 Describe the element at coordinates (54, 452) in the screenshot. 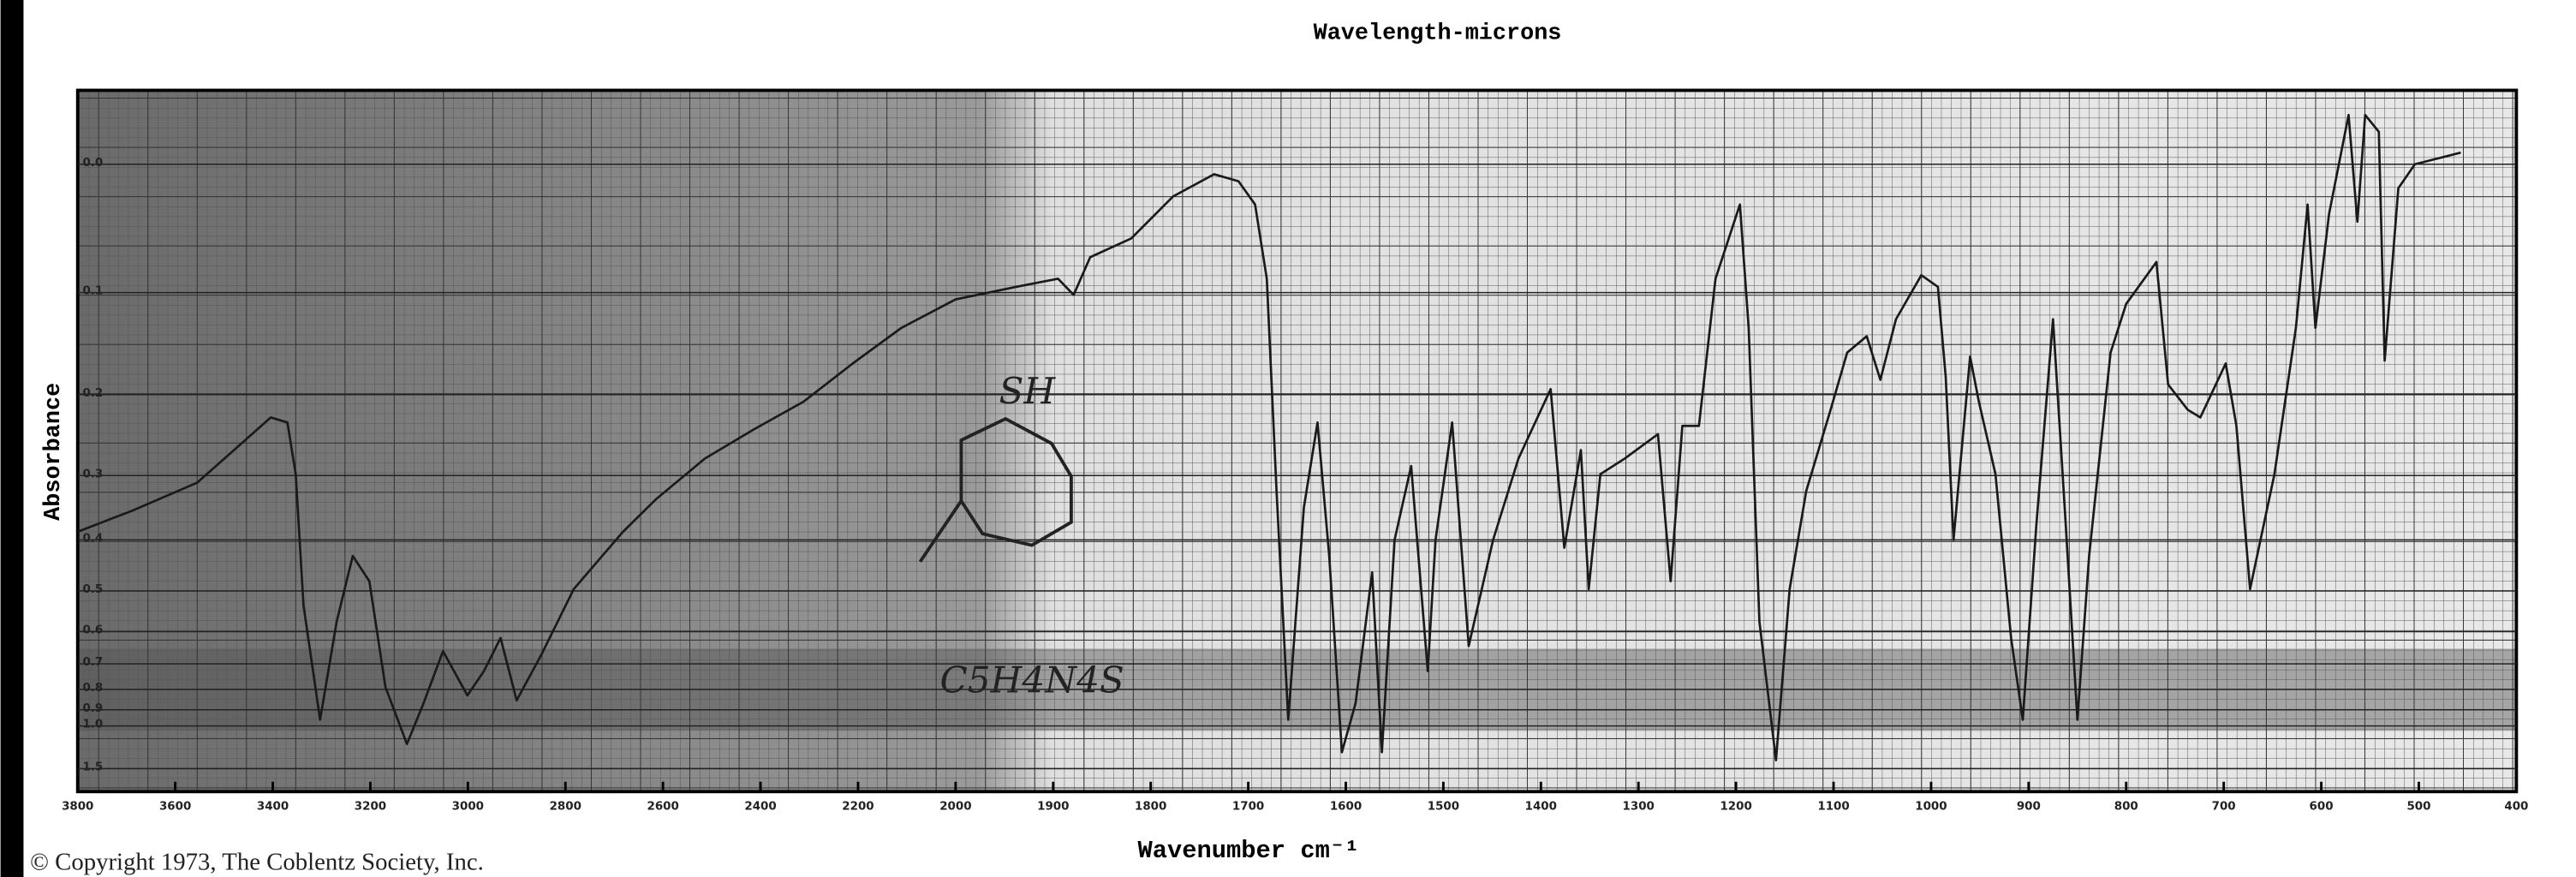

I see `y-axis-label: Absorbance` at that location.